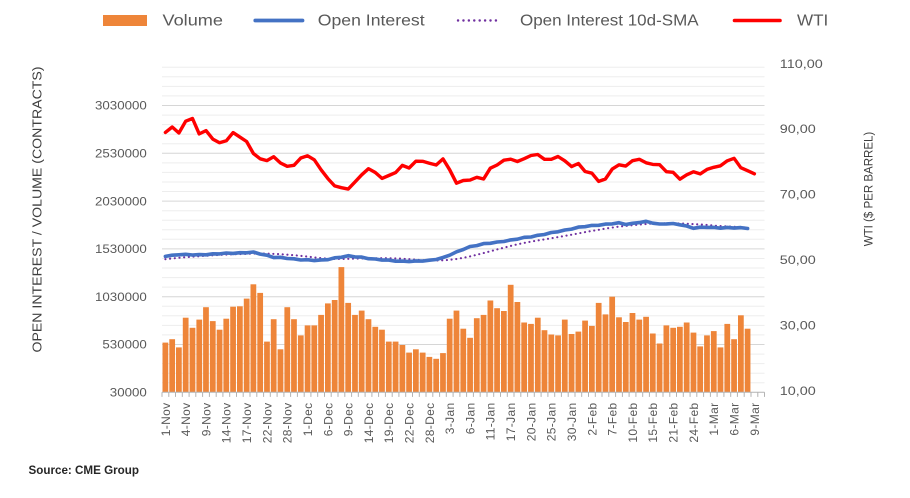 The height and width of the screenshot is (498, 910). I want to click on svg-text:OPEN INTEREST / VOLUME (CONTRA: OPEN INTEREST / VOLUME (CONTRACTS), so click(38, 210).